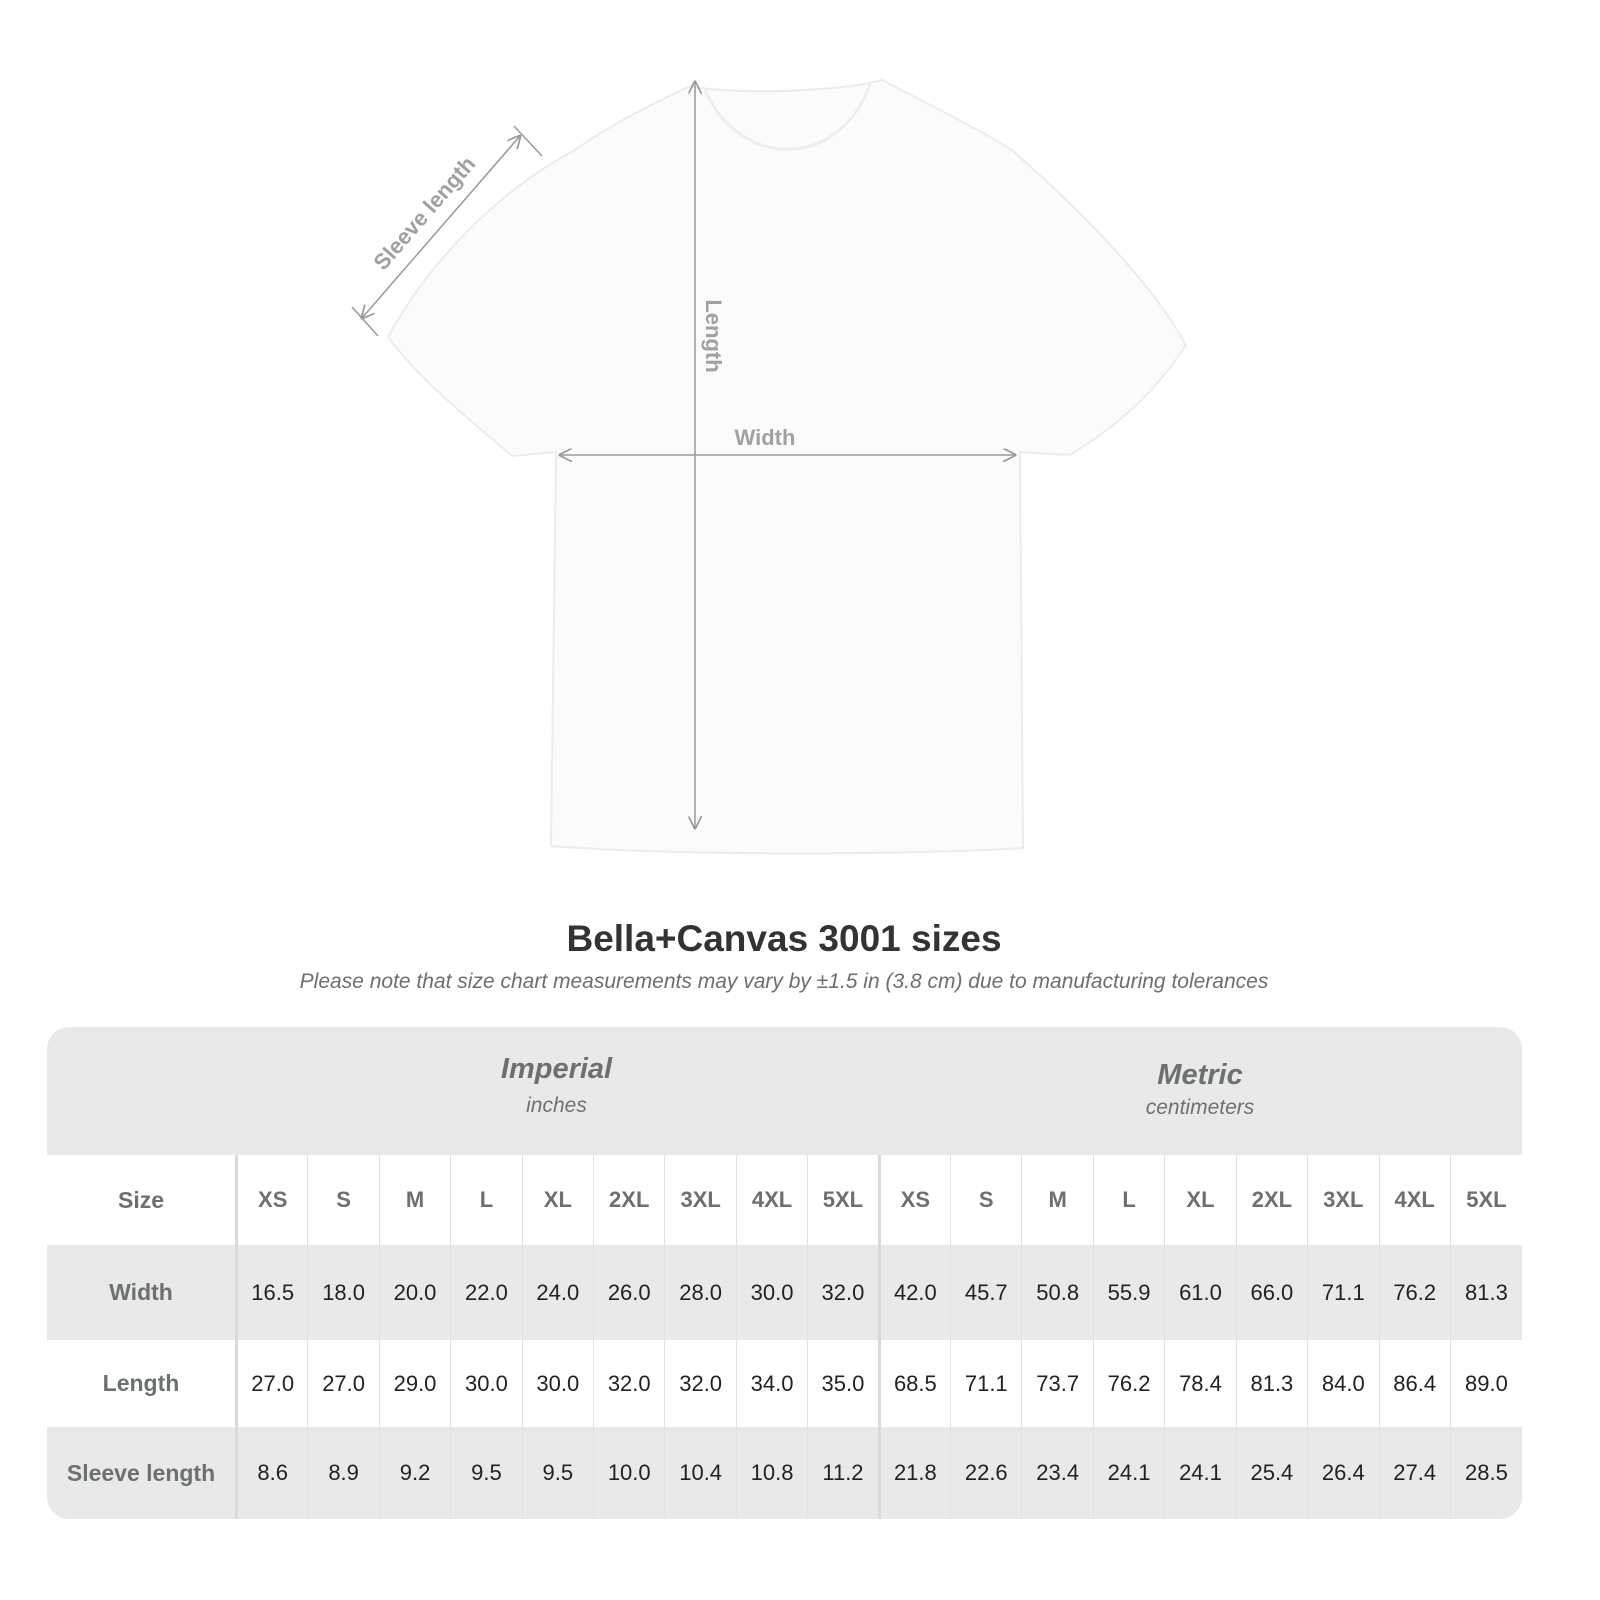 Image resolution: width=1600 pixels, height=1600 pixels. What do you see at coordinates (700, 1473) in the screenshot?
I see `cell-imperial: 10.4` at bounding box center [700, 1473].